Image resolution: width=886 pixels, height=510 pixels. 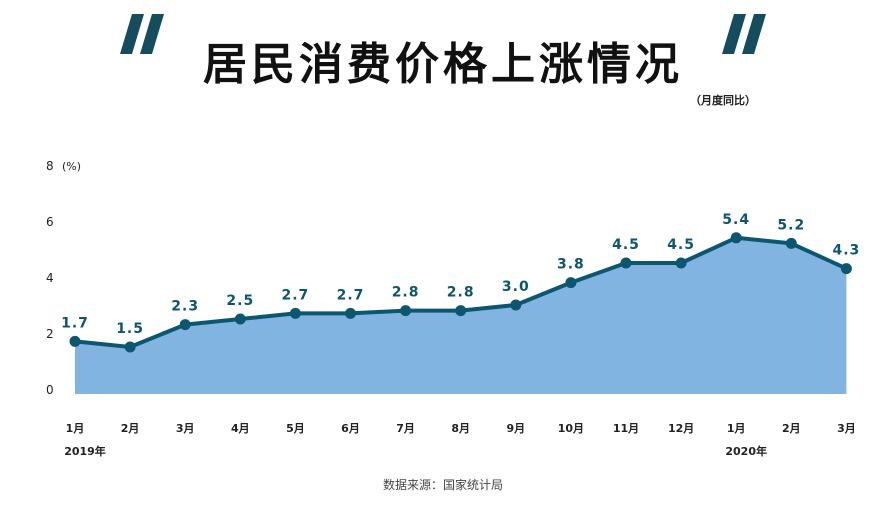 I want to click on y-tick-label: 0, so click(x=50, y=390).